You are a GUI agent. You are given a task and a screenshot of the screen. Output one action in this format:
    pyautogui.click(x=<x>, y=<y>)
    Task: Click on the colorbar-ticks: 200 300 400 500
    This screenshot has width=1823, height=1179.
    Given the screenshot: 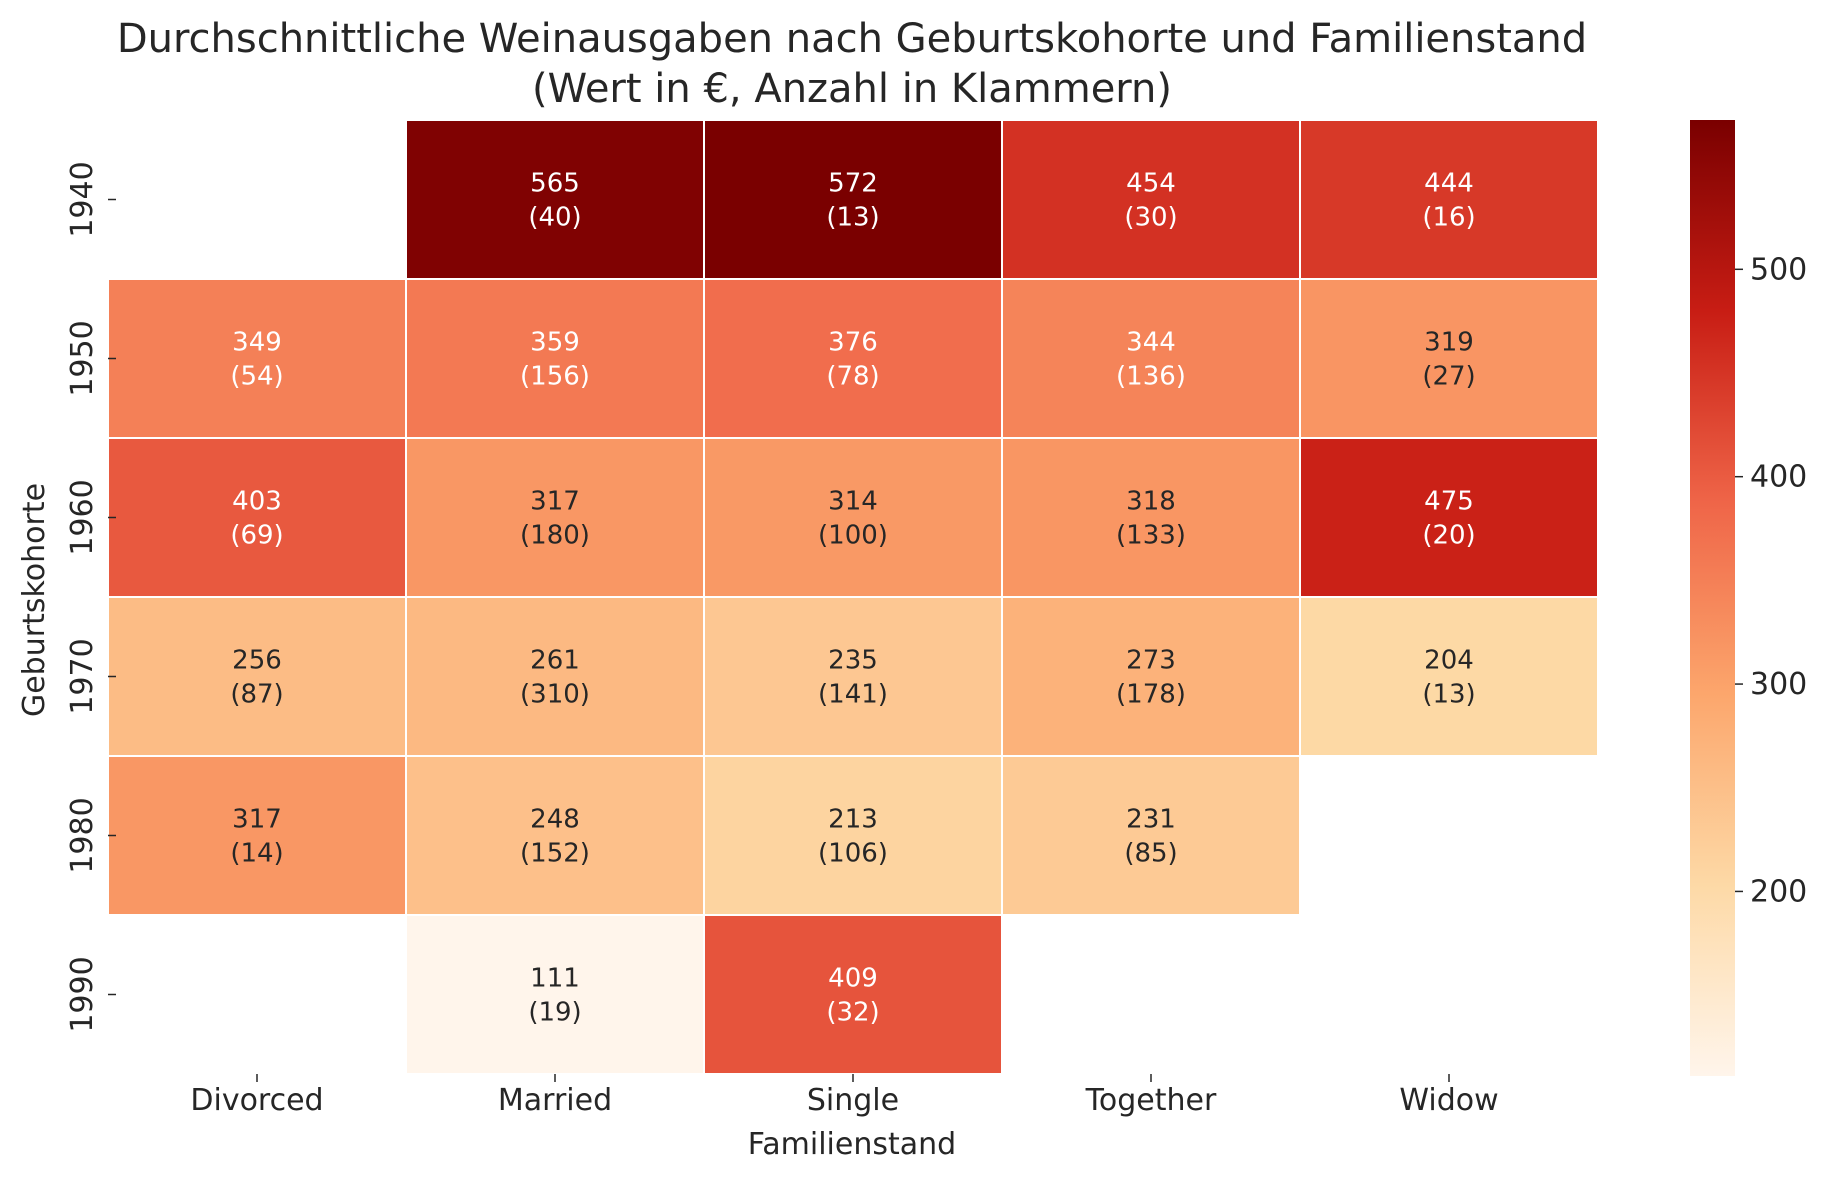 What is the action you would take?
    pyautogui.click(x=1771, y=580)
    